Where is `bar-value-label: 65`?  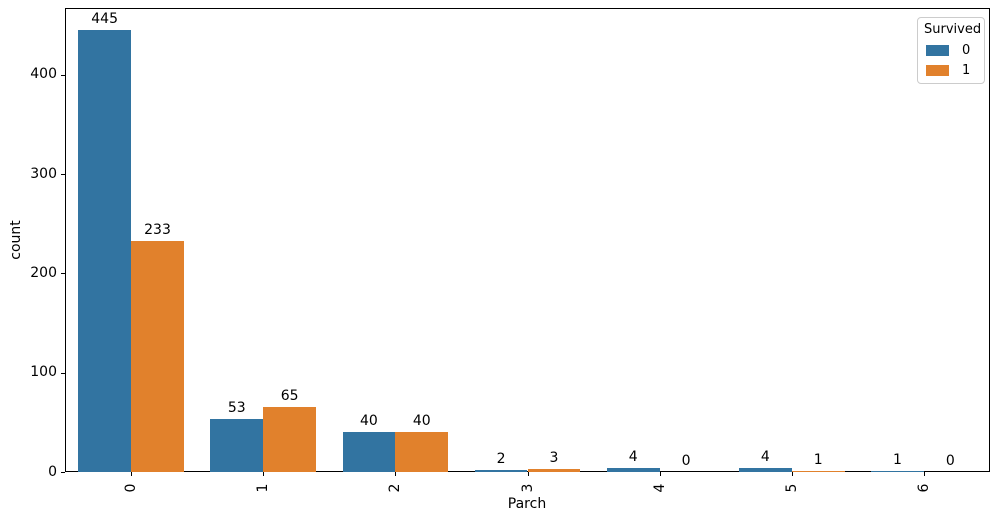 bar-value-label: 65 is located at coordinates (289, 396).